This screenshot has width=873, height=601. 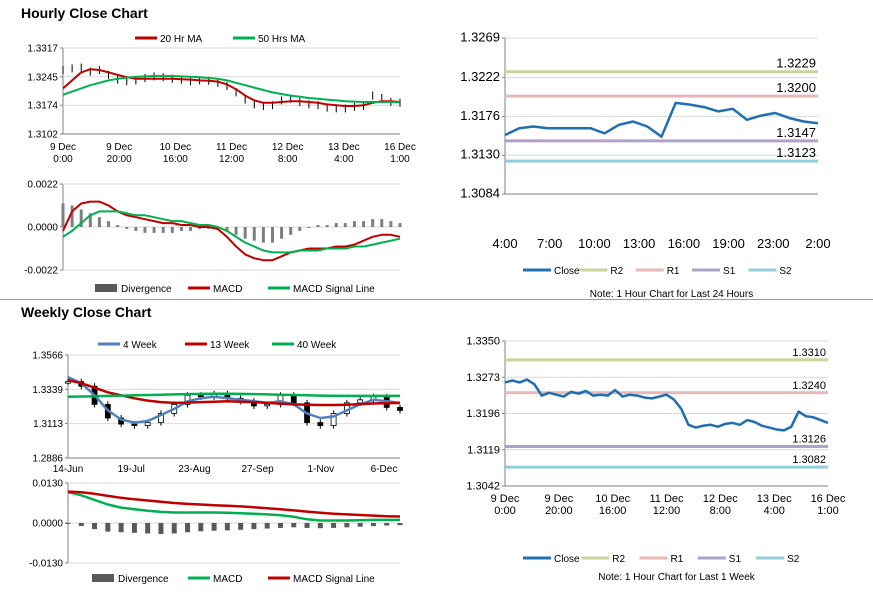 I want to click on section-divider, so click(x=436, y=299).